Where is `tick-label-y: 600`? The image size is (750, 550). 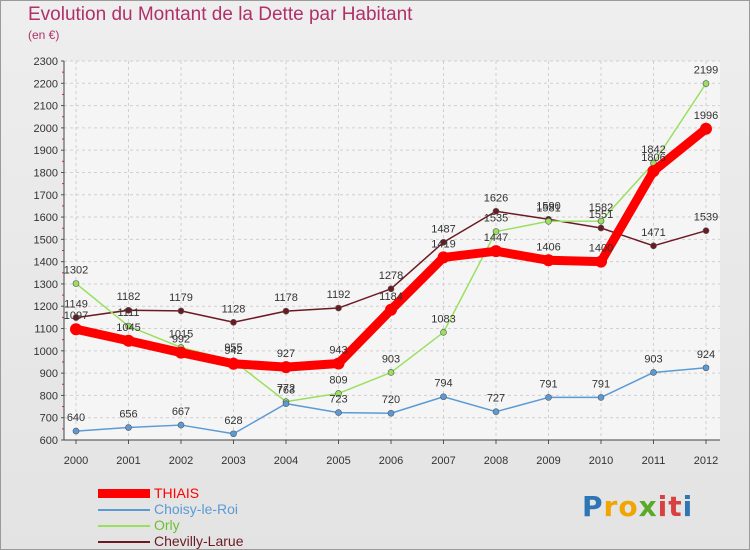
tick-label-y: 600 is located at coordinates (49, 441).